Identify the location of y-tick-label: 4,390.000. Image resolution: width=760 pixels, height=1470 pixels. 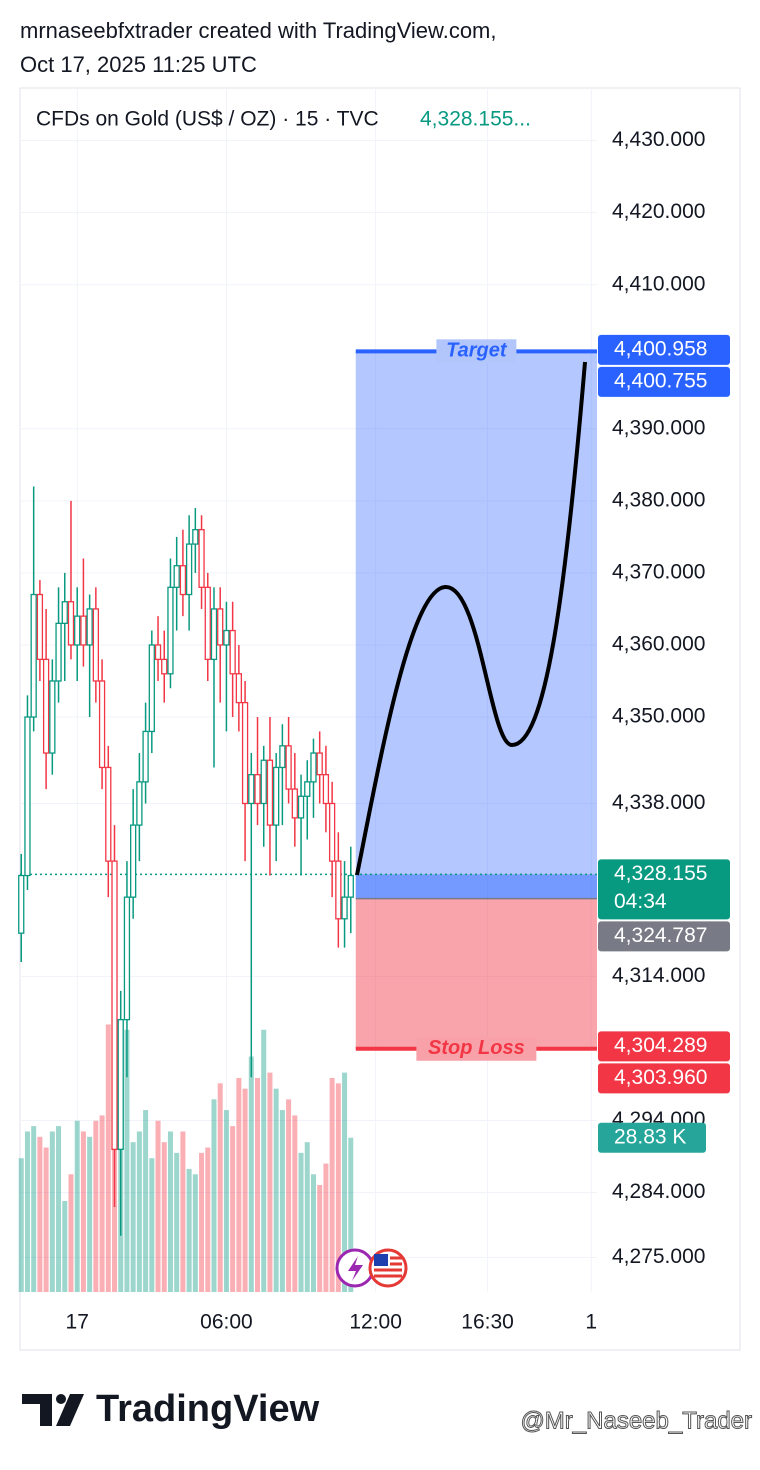
(658, 427).